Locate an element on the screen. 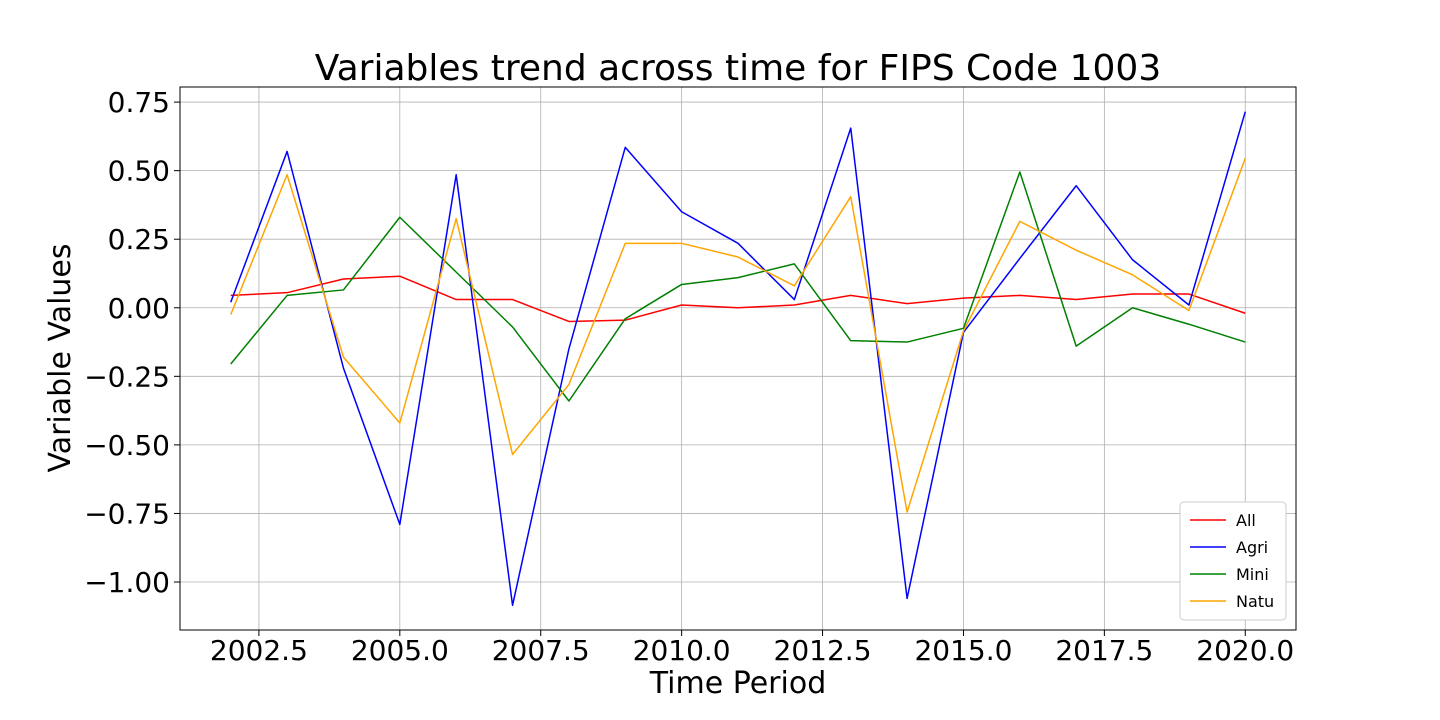 This screenshot has width=1440, height=720. y-tick-label: 0.25 is located at coordinates (139, 239).